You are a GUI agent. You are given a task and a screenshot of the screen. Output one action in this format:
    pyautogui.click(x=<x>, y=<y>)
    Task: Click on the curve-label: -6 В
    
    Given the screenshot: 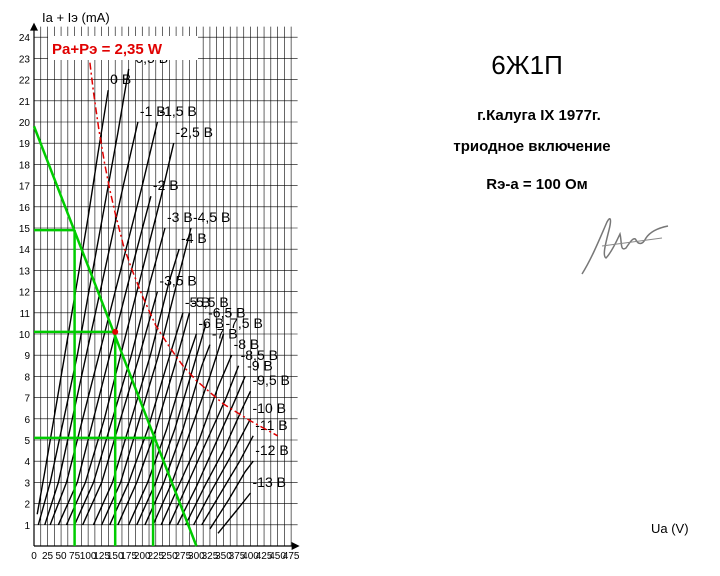 What is the action you would take?
    pyautogui.click(x=211, y=323)
    